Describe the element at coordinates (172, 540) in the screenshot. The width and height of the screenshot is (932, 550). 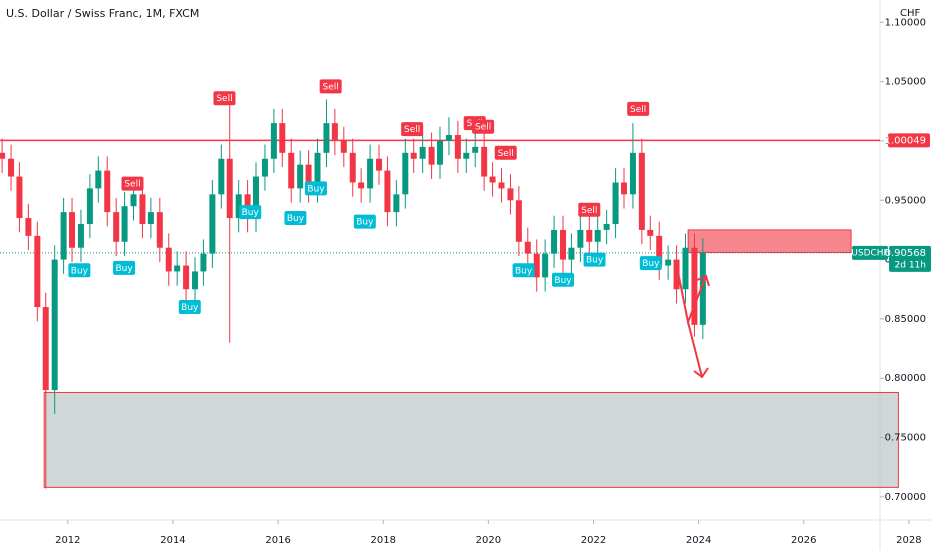
I see `x-tick-label: 2014` at that location.